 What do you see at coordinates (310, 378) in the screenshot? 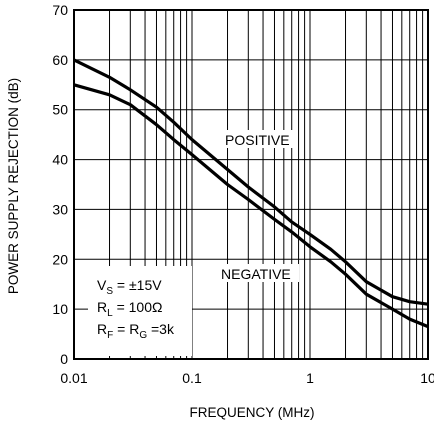
I see `x-tick-label: 1` at bounding box center [310, 378].